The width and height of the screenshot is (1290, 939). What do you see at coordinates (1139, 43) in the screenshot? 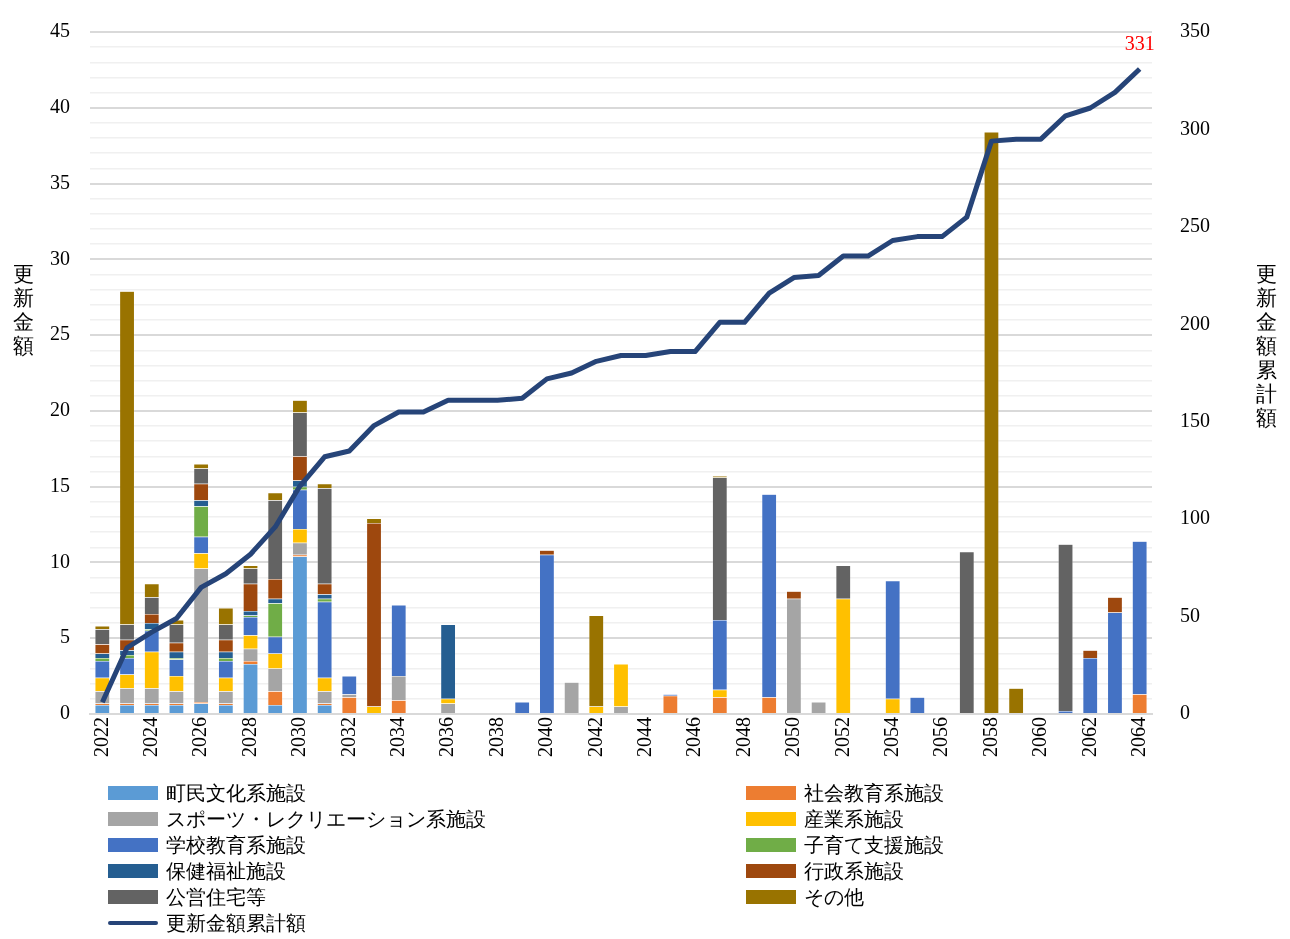
I see `data-label: 331` at bounding box center [1139, 43].